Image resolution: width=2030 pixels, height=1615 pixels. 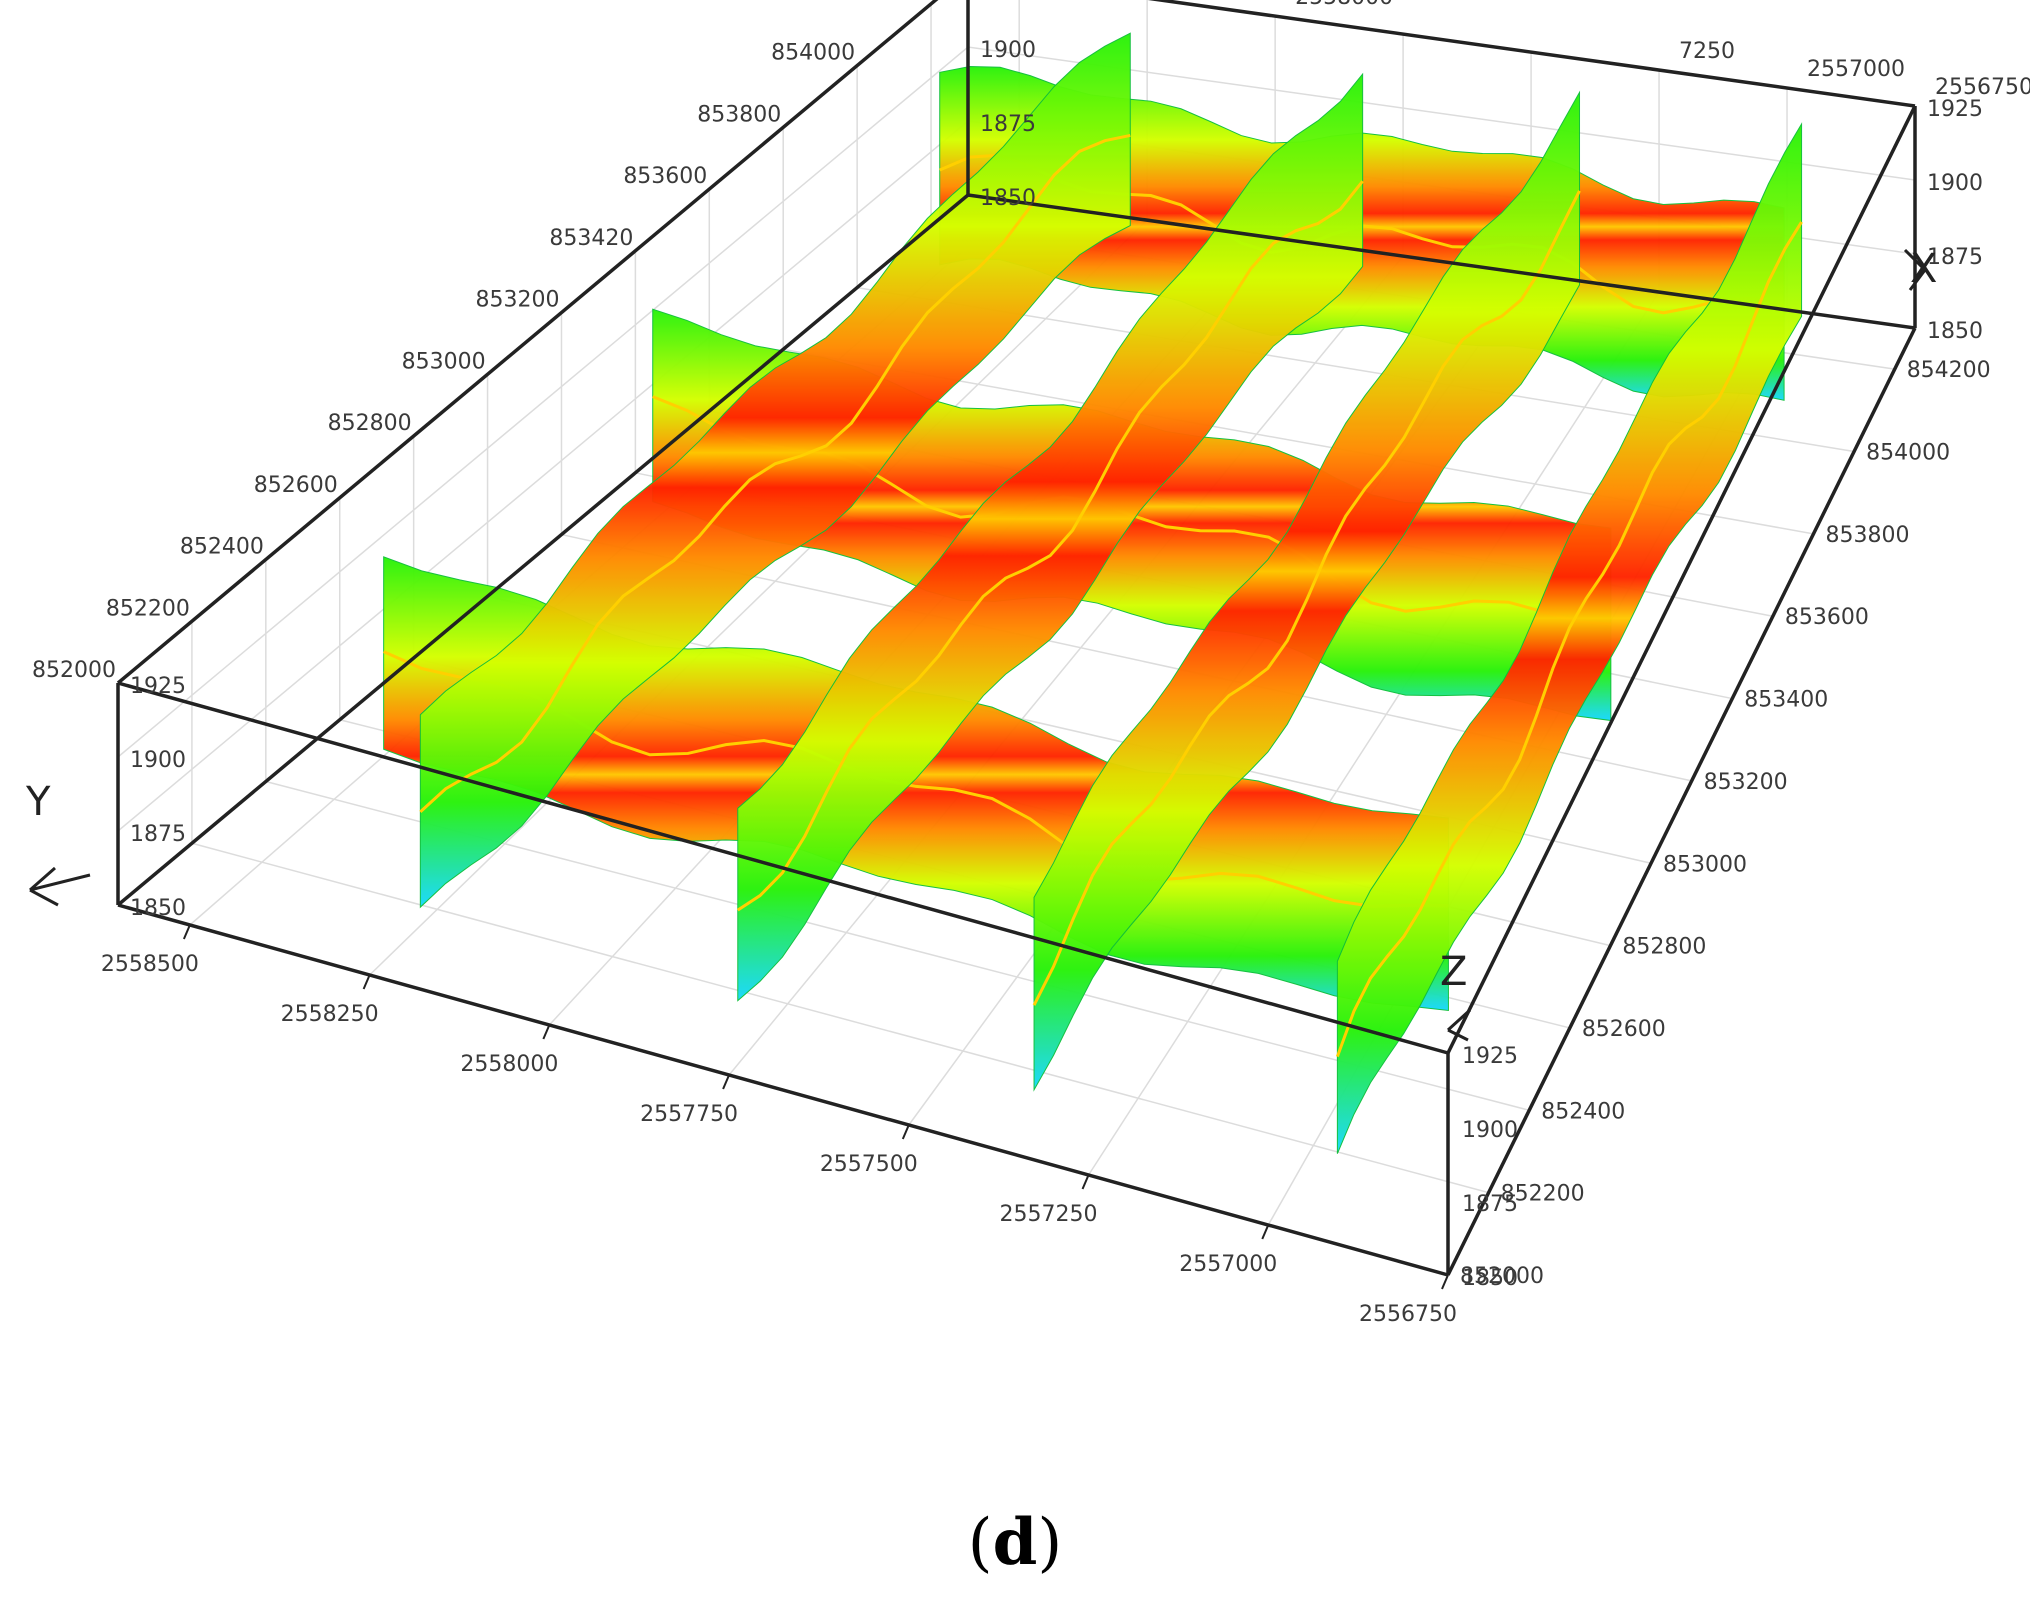 What do you see at coordinates (1453, 972) in the screenshot?
I see `z-axis-name: Z` at bounding box center [1453, 972].